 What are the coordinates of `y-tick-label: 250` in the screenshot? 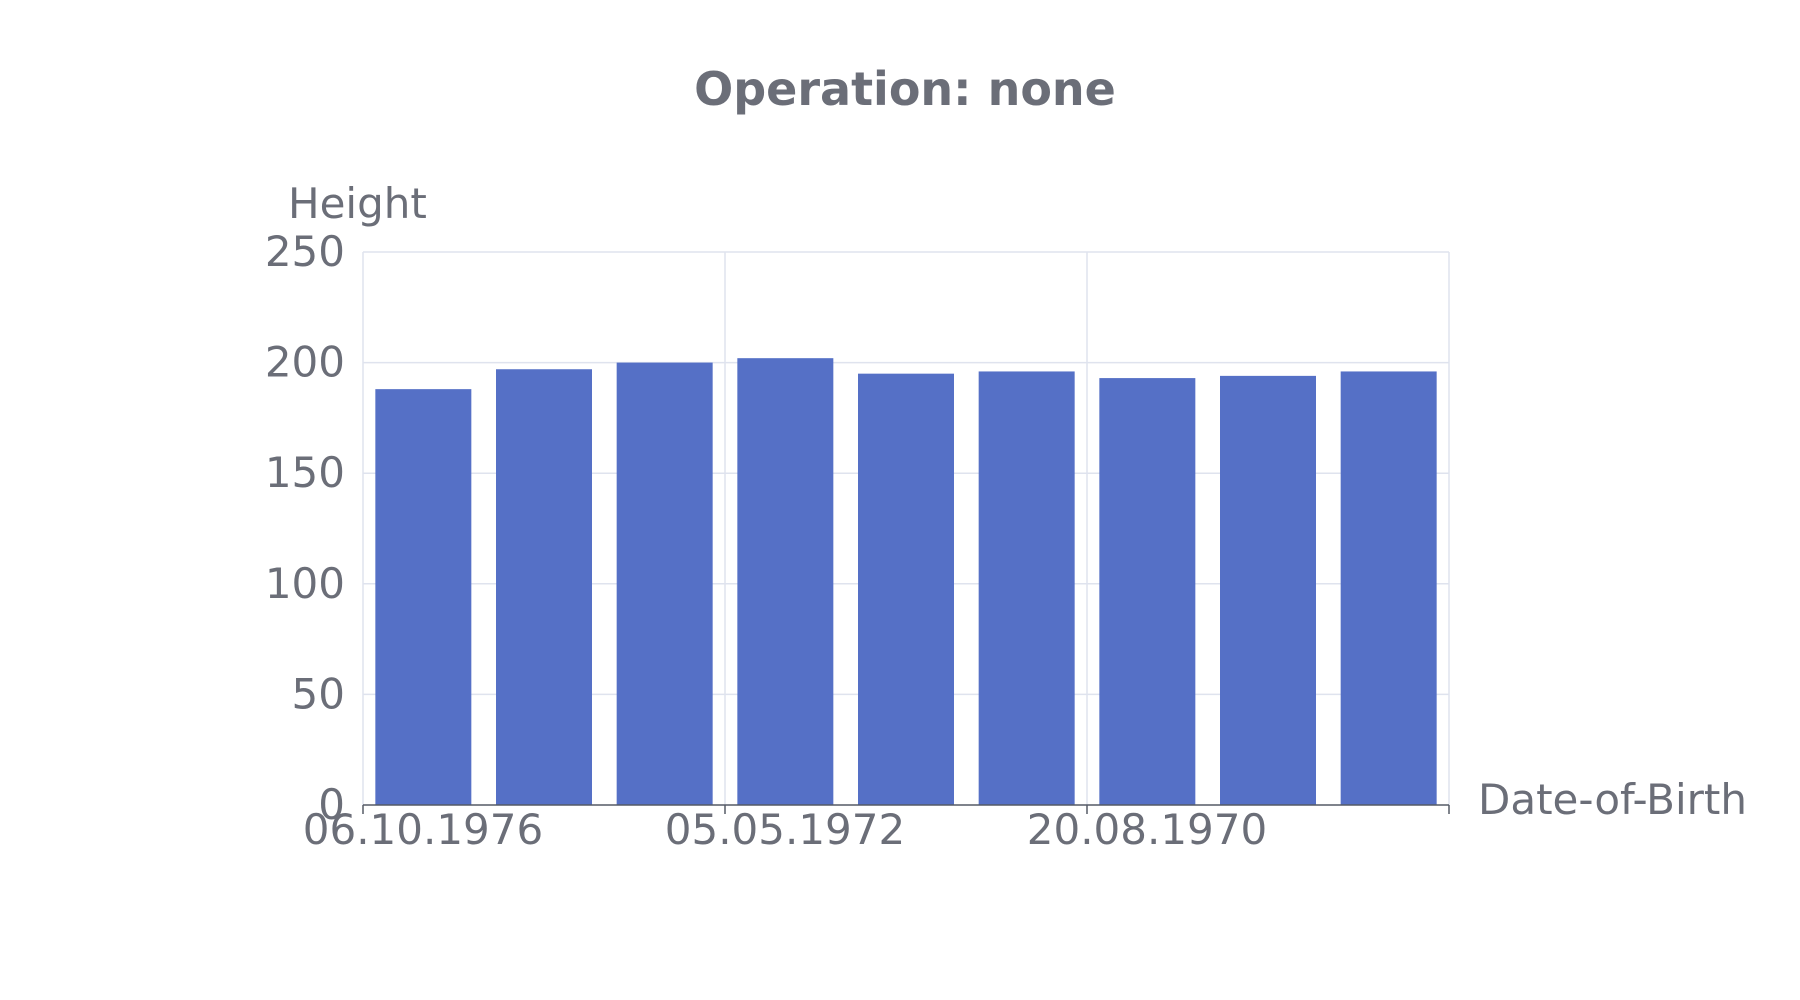 It's located at (305, 251).